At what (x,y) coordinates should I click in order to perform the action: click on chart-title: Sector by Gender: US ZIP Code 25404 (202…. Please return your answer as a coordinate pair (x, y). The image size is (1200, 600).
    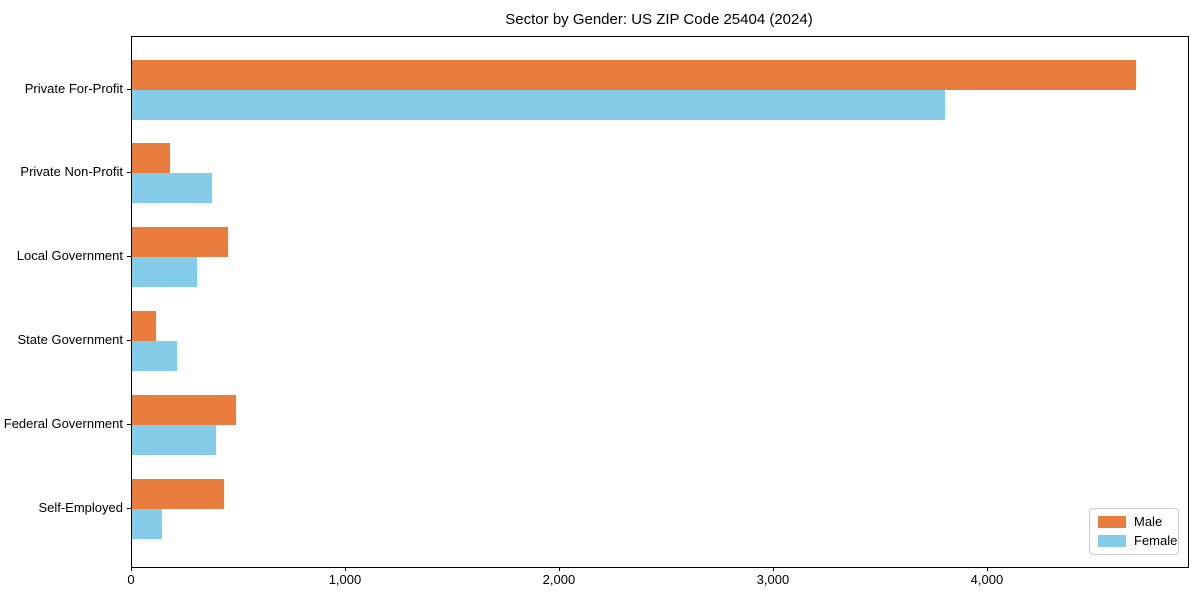
    Looking at the image, I should click on (659, 19).